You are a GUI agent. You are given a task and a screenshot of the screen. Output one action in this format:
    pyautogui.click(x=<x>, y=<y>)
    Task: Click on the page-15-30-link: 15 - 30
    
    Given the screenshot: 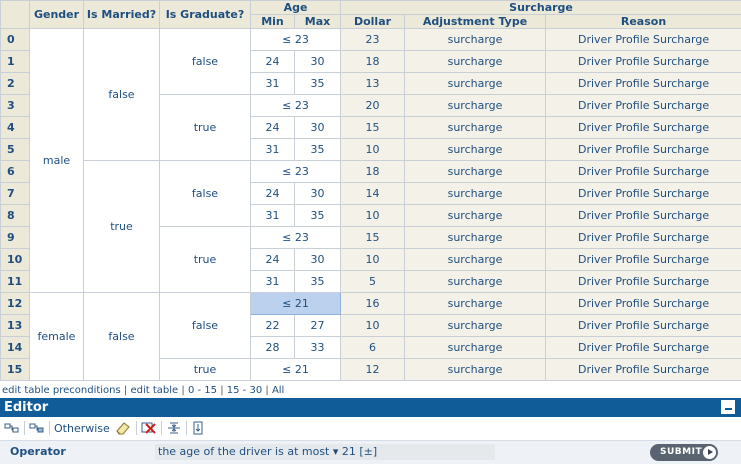 What is the action you would take?
    pyautogui.click(x=244, y=390)
    